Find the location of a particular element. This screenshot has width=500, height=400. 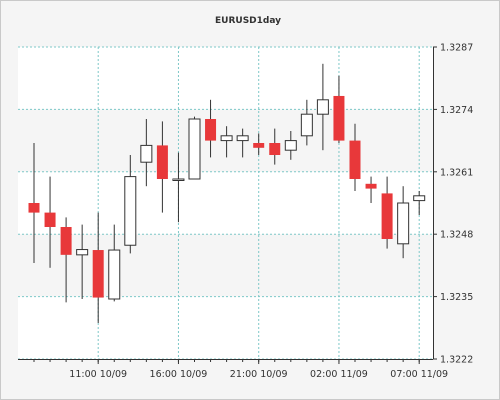

x-tick-label: 11:00 10/09 is located at coordinates (98, 374).